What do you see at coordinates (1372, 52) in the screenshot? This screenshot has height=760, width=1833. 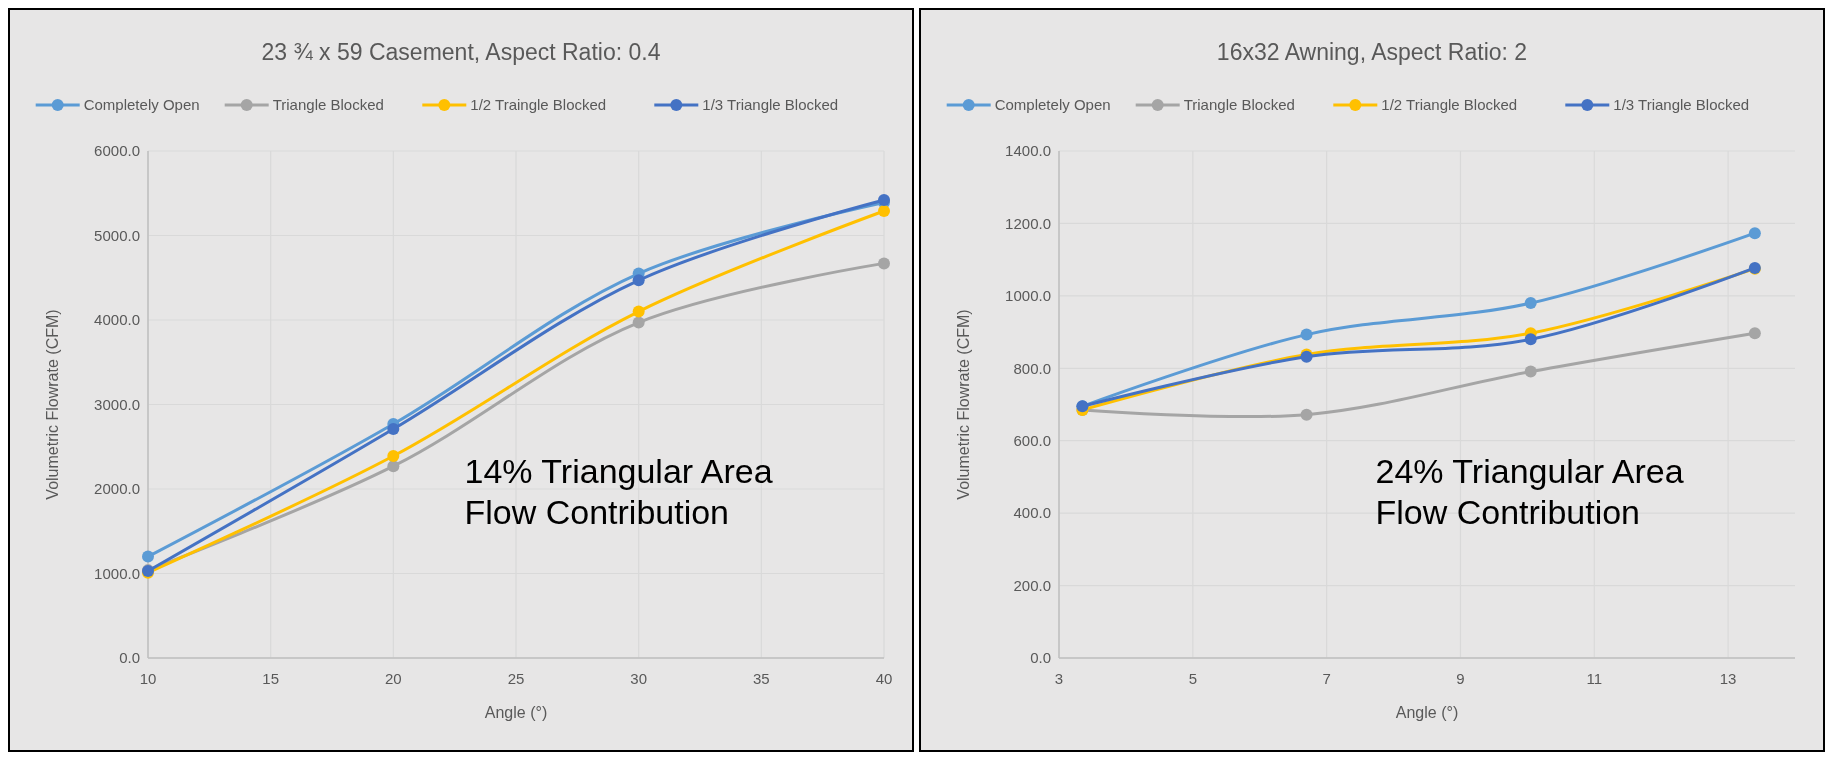 I see `chart-title: 16x32 Awning, Aspect Ratio: 2` at bounding box center [1372, 52].